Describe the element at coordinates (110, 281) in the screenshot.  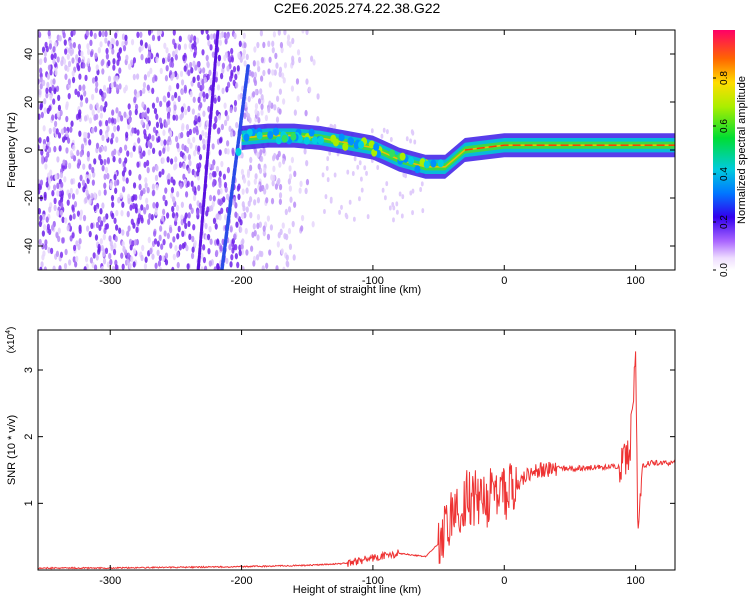
I see `spectrogram-x-tick-label: -300` at that location.